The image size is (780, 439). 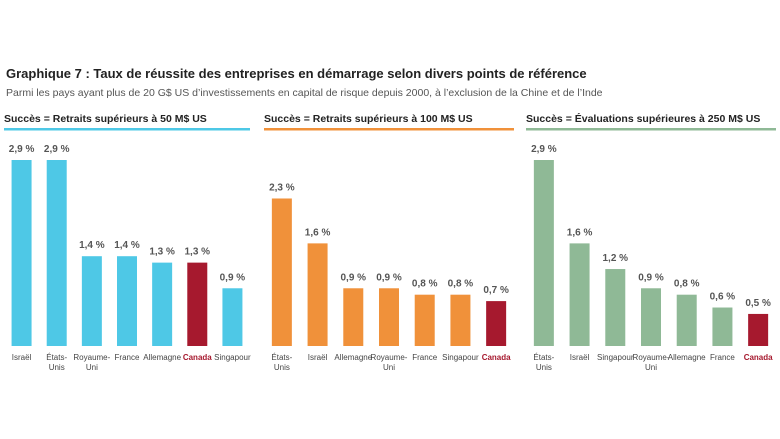 I want to click on value-label: 1,2 %, so click(x=615, y=258).